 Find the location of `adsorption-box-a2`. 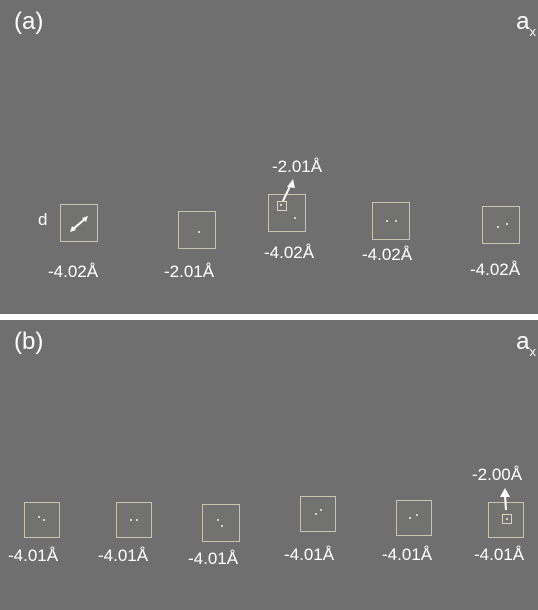

adsorption-box-a2 is located at coordinates (197, 230).